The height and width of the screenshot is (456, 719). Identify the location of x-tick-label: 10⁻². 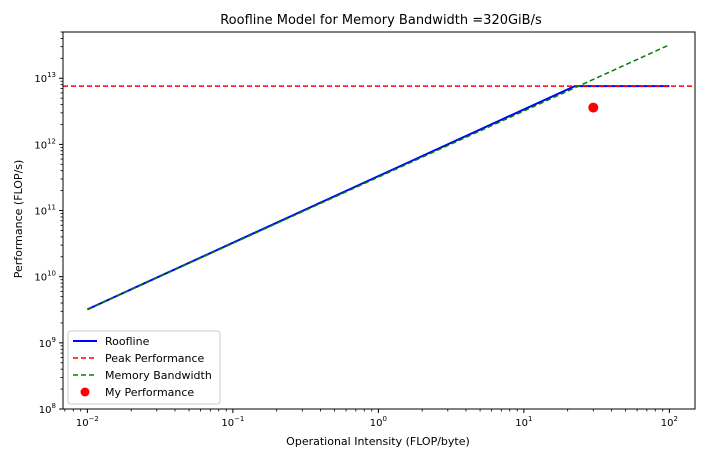
(87, 422).